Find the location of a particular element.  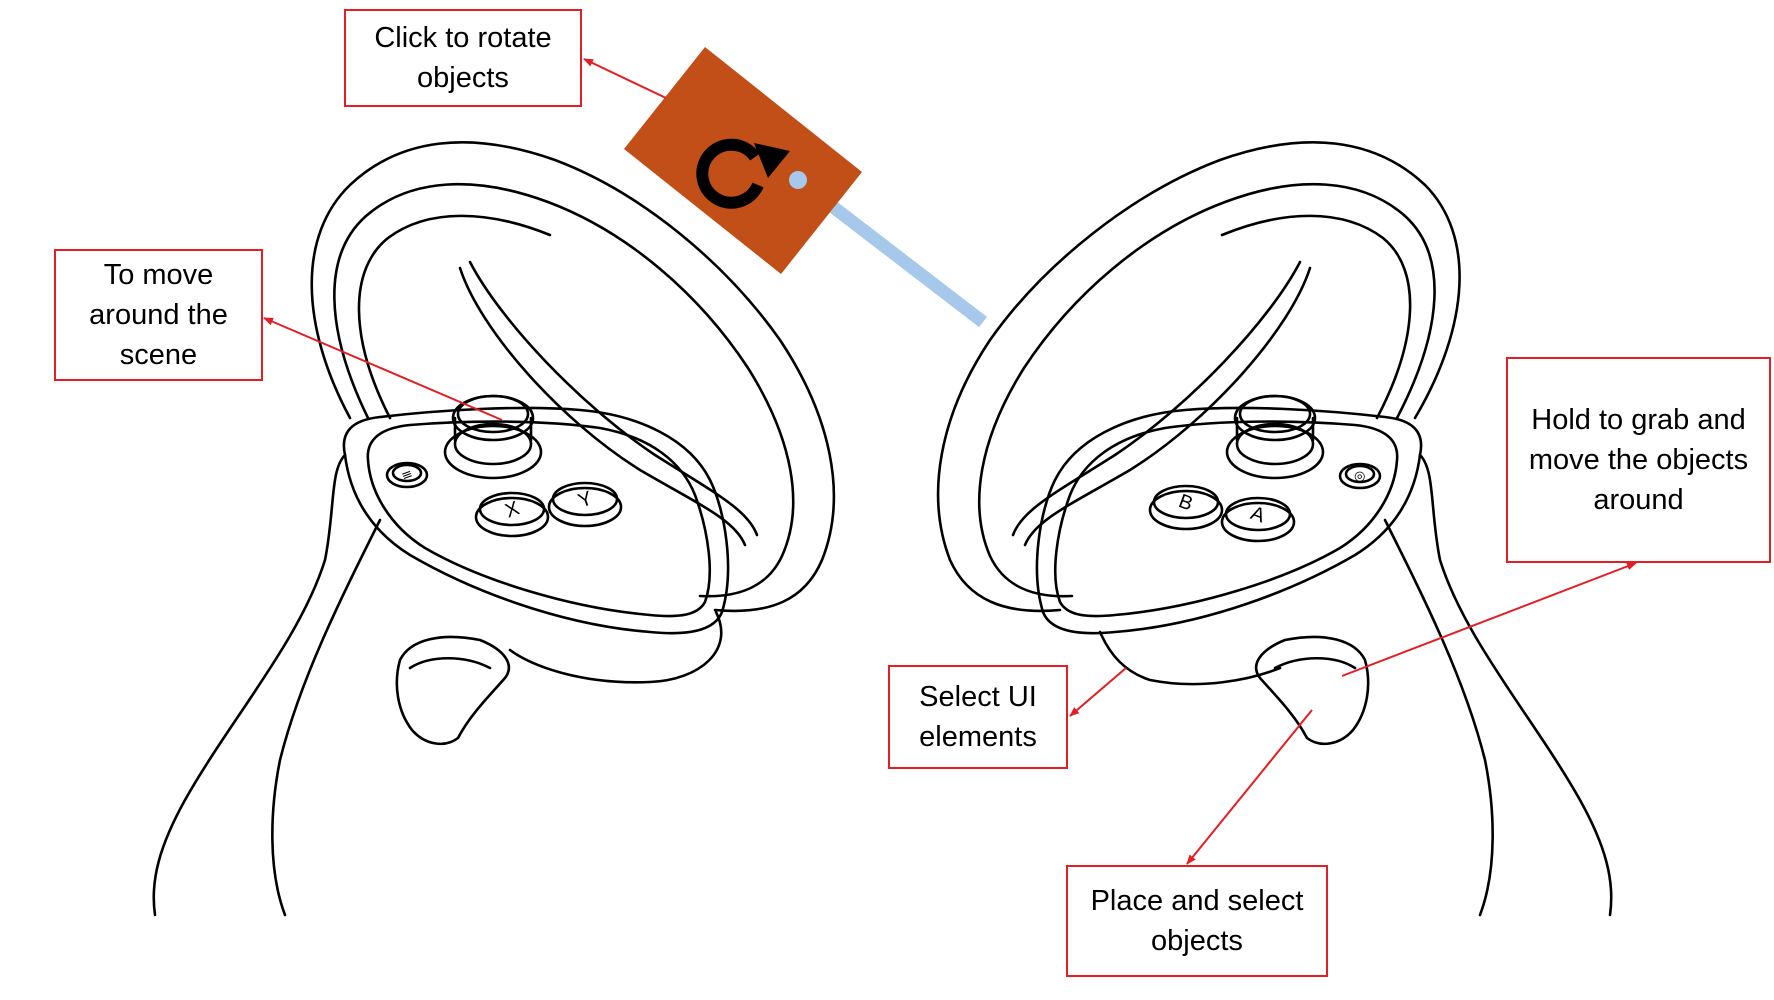

laser-pointer-dot is located at coordinates (798, 180).